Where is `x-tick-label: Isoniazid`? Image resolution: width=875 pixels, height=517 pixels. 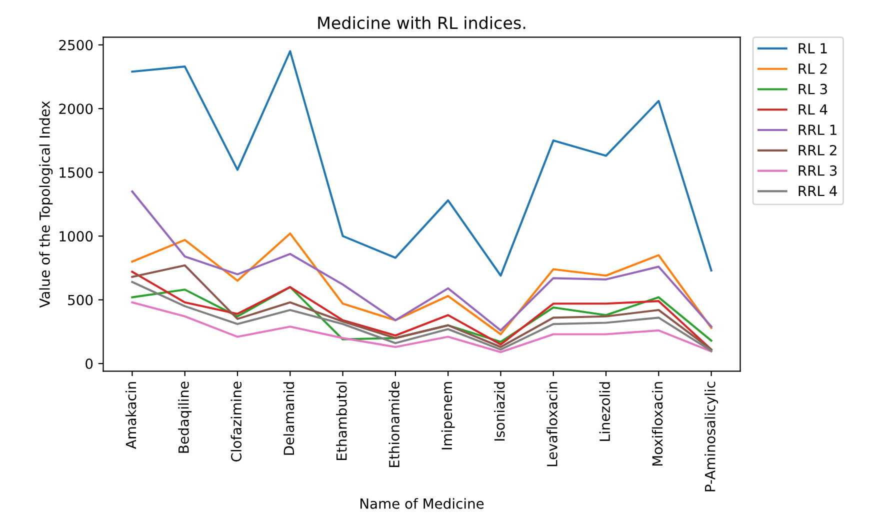
x-tick-label: Isoniazid is located at coordinates (499, 411).